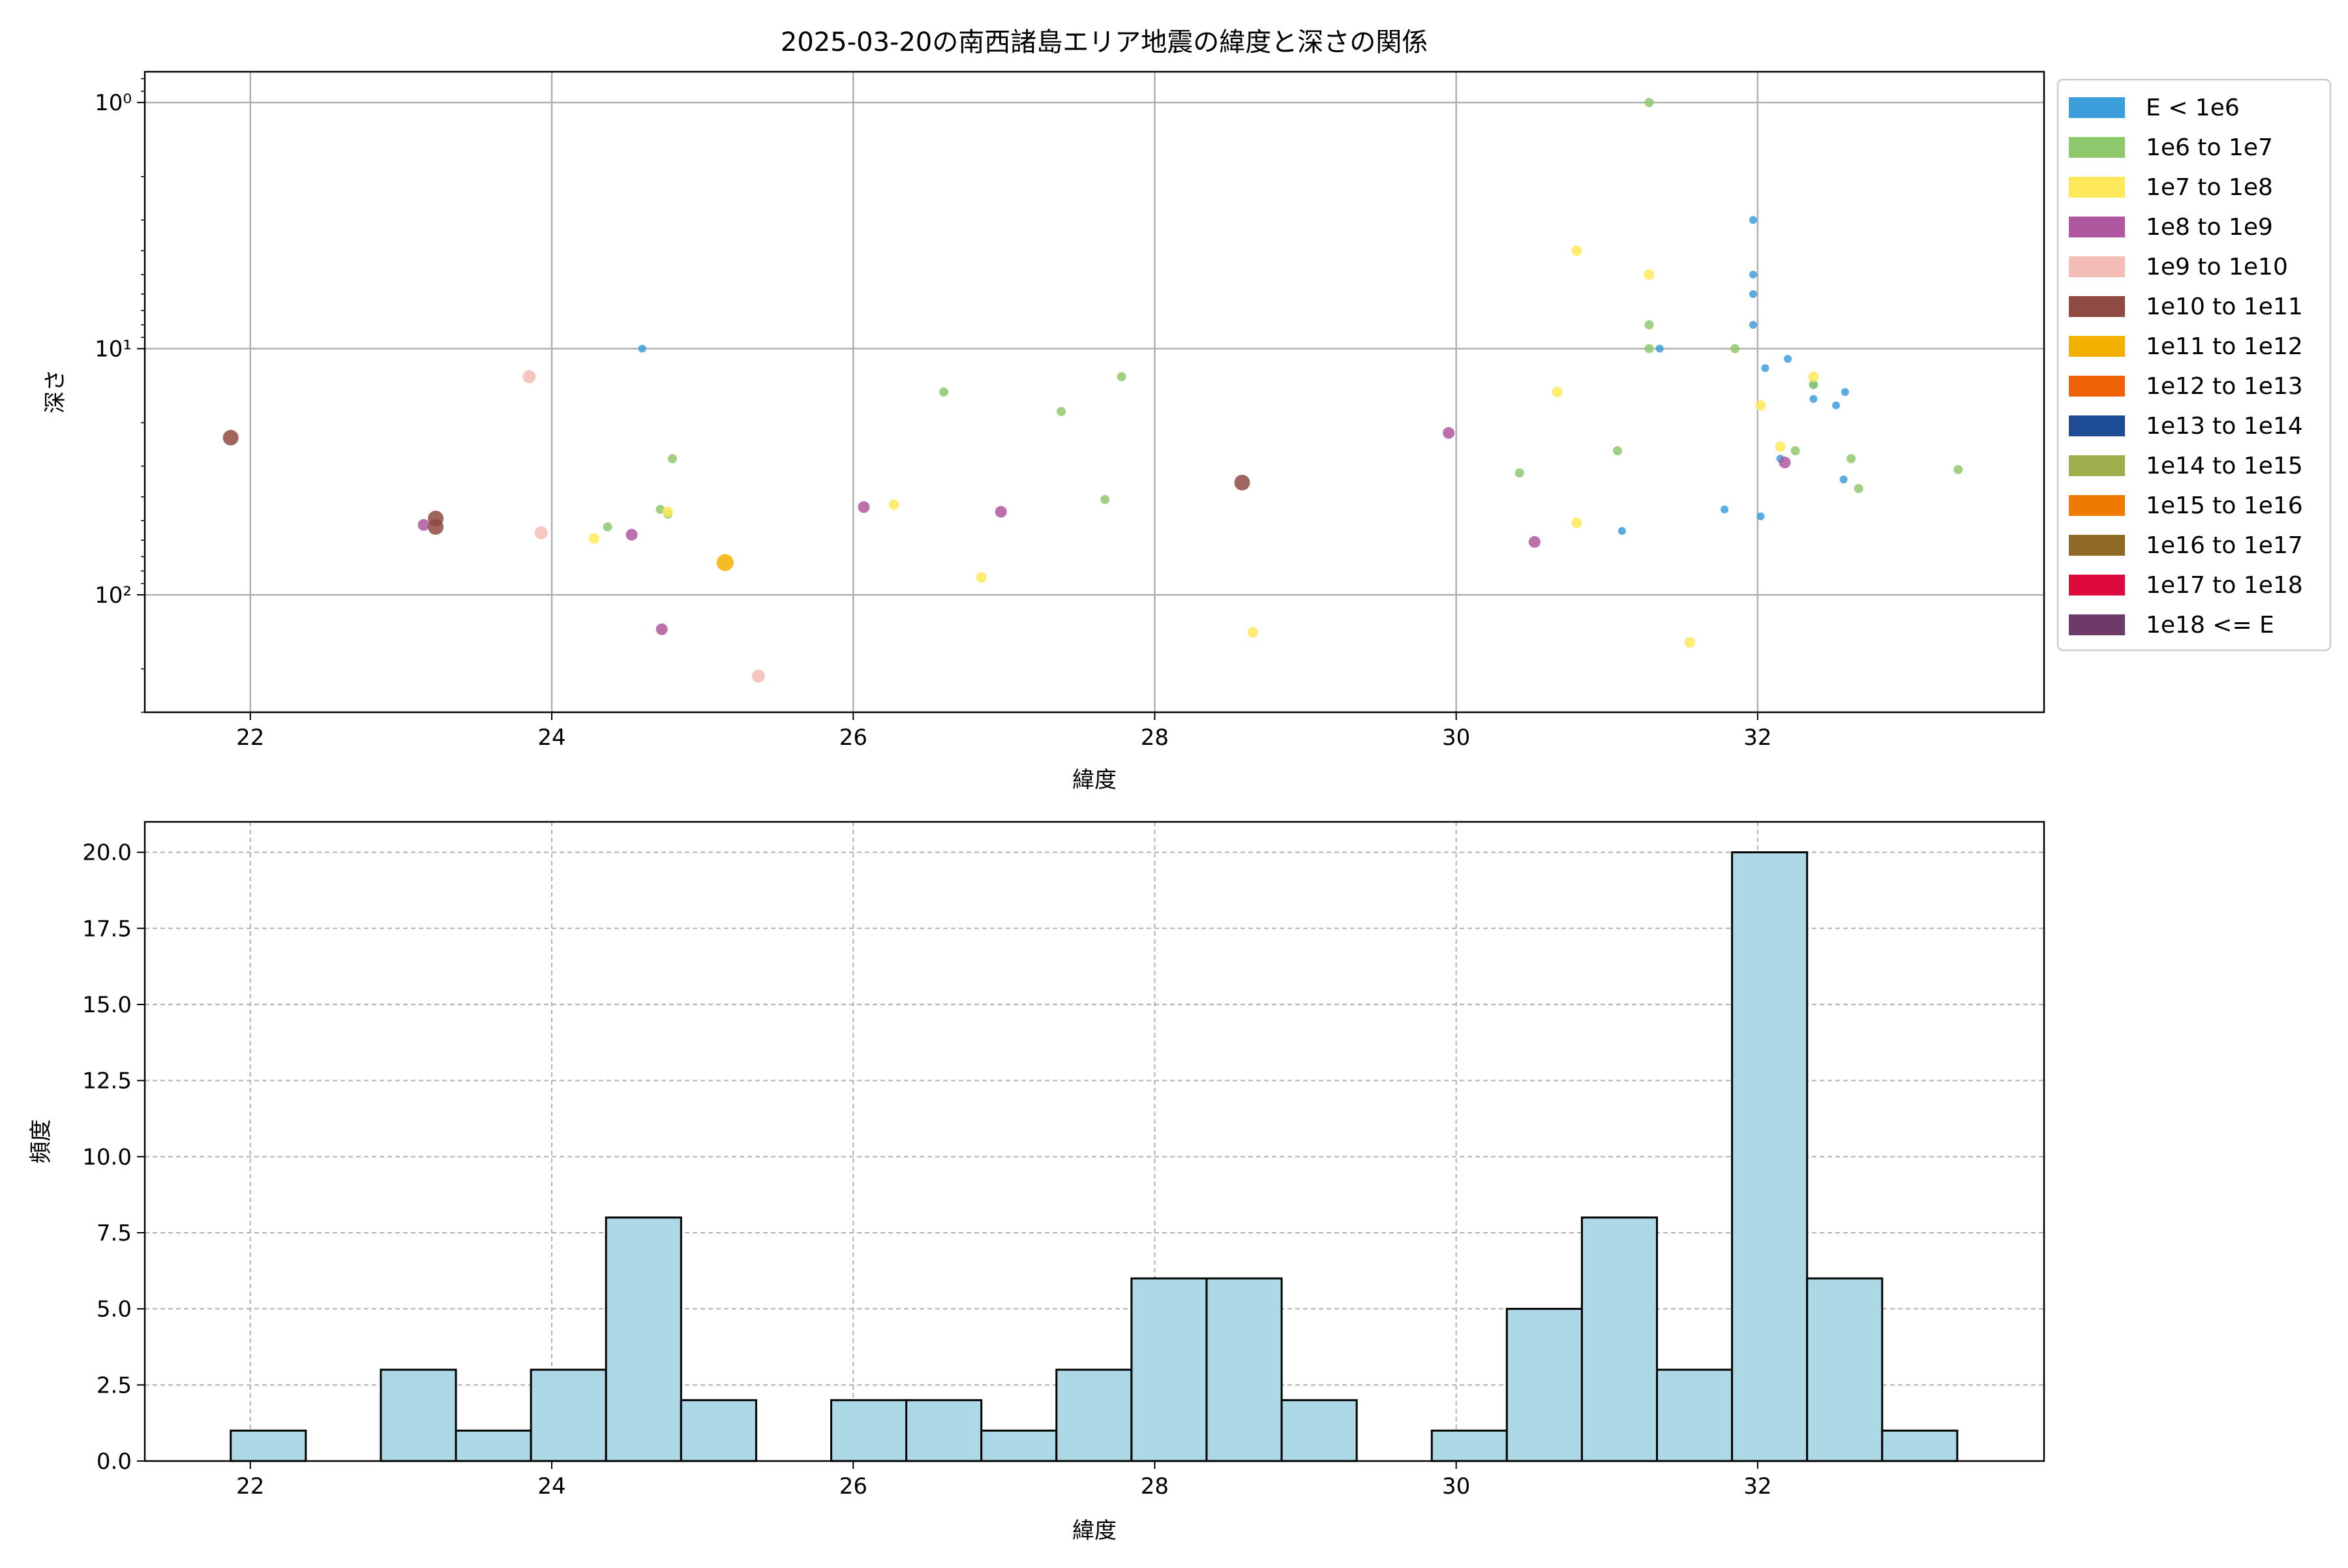 The height and width of the screenshot is (1568, 2348). I want to click on histogram-x-tick-label: 22, so click(250, 1486).